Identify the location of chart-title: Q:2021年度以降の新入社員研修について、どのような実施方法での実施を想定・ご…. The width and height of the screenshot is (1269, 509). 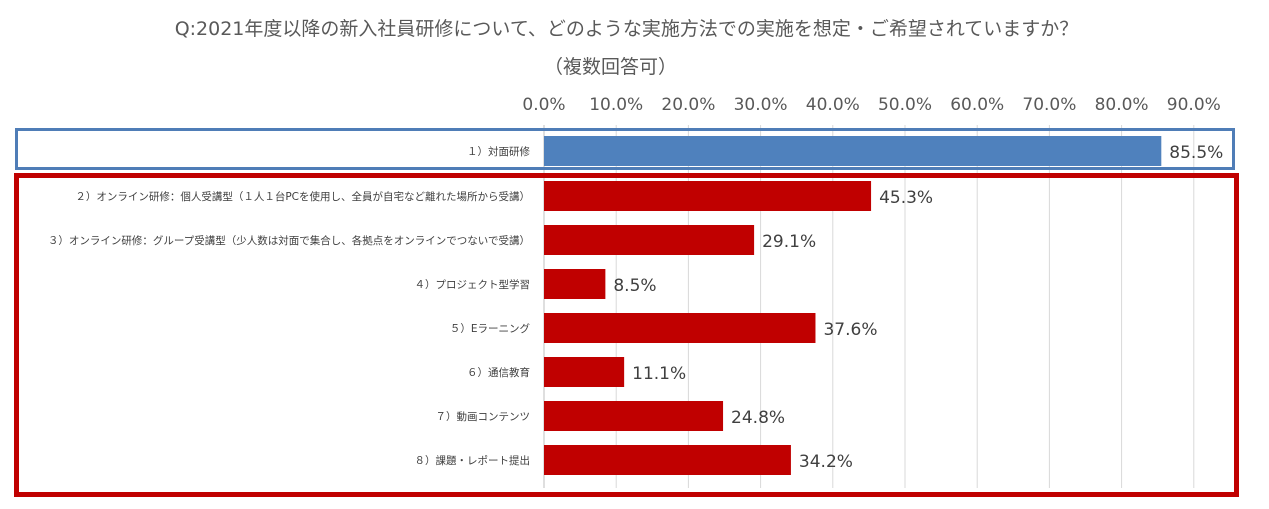
(626, 29).